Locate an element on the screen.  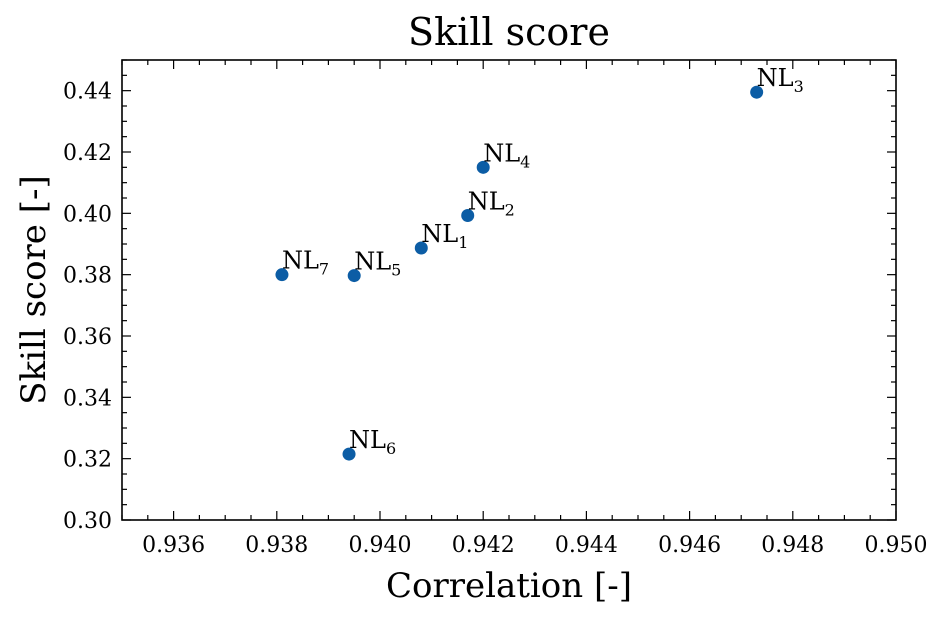
point-label-subscript: 4 is located at coordinates (525, 161).